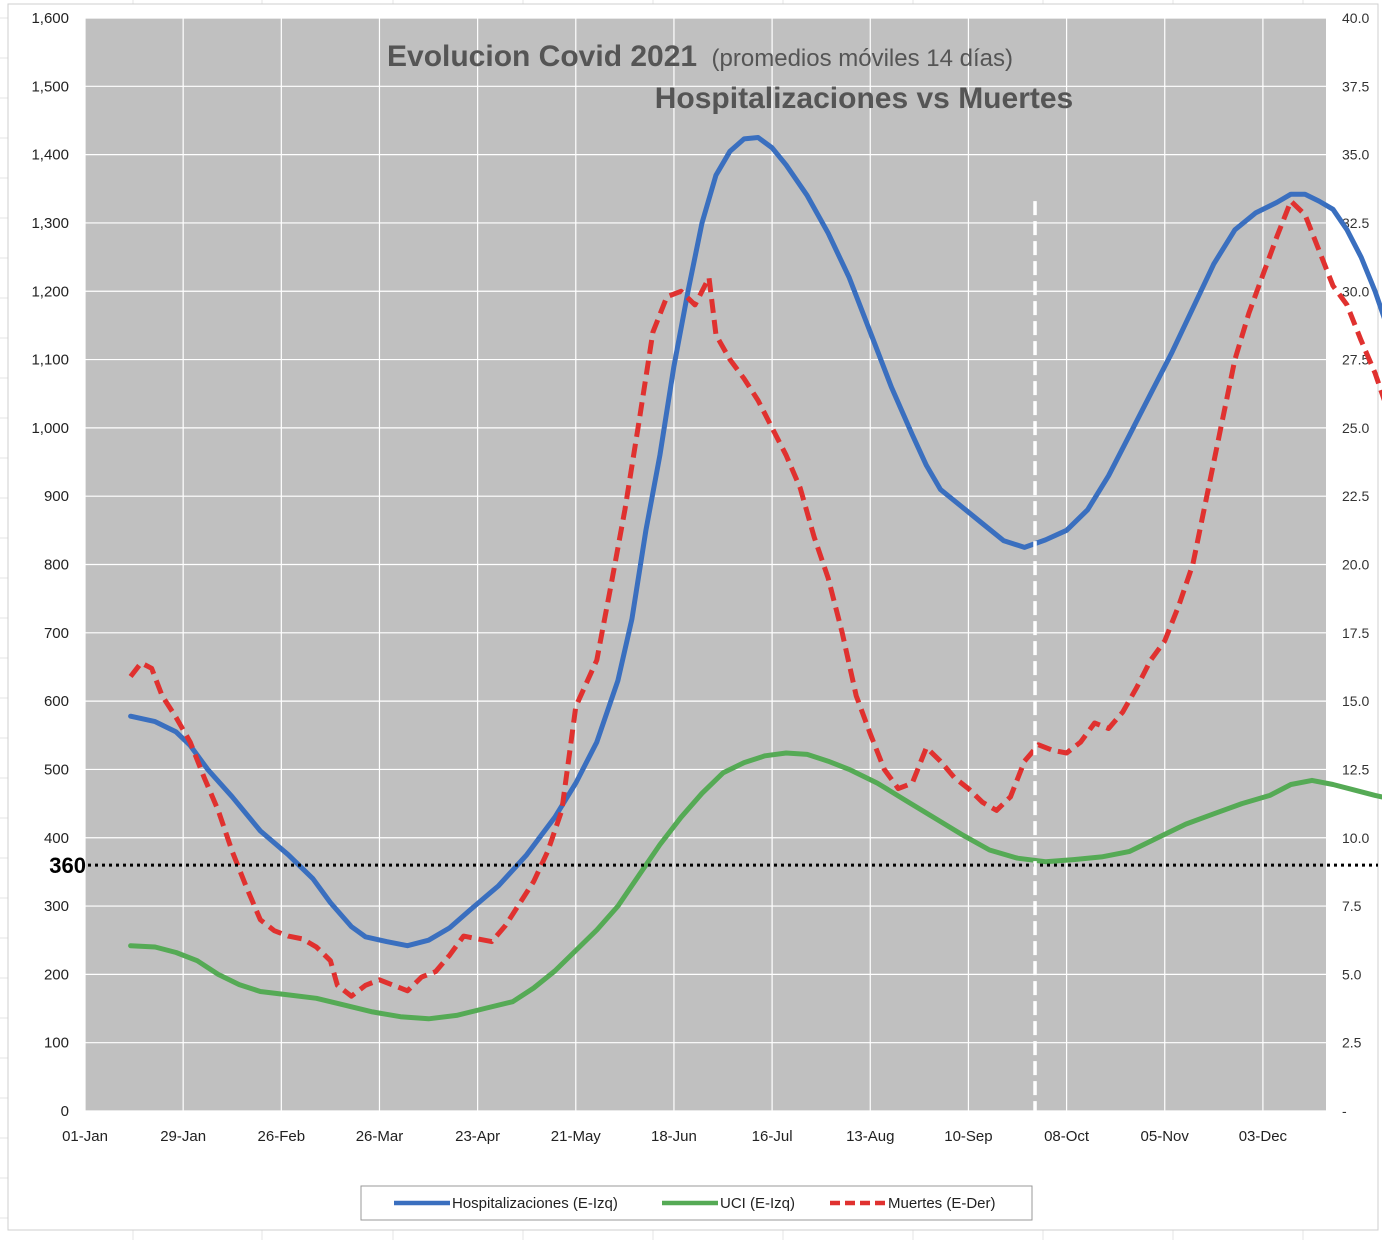 This screenshot has height=1240, width=1382. I want to click on x-tick-label: 29-Jan, so click(183, 1136).